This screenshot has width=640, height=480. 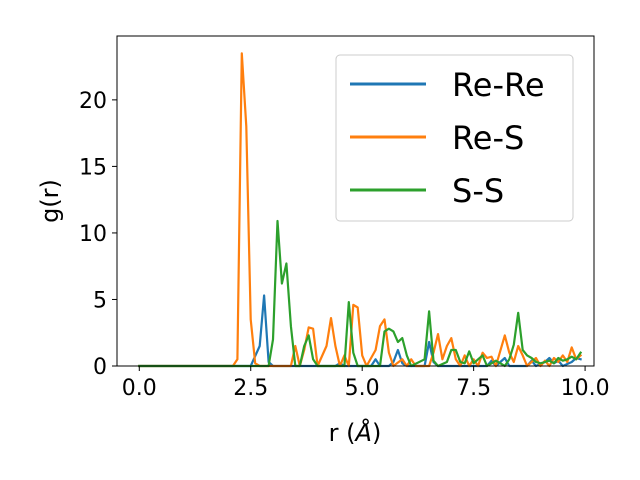 What do you see at coordinates (488, 138) in the screenshot?
I see `legend-label: Re-S` at bounding box center [488, 138].